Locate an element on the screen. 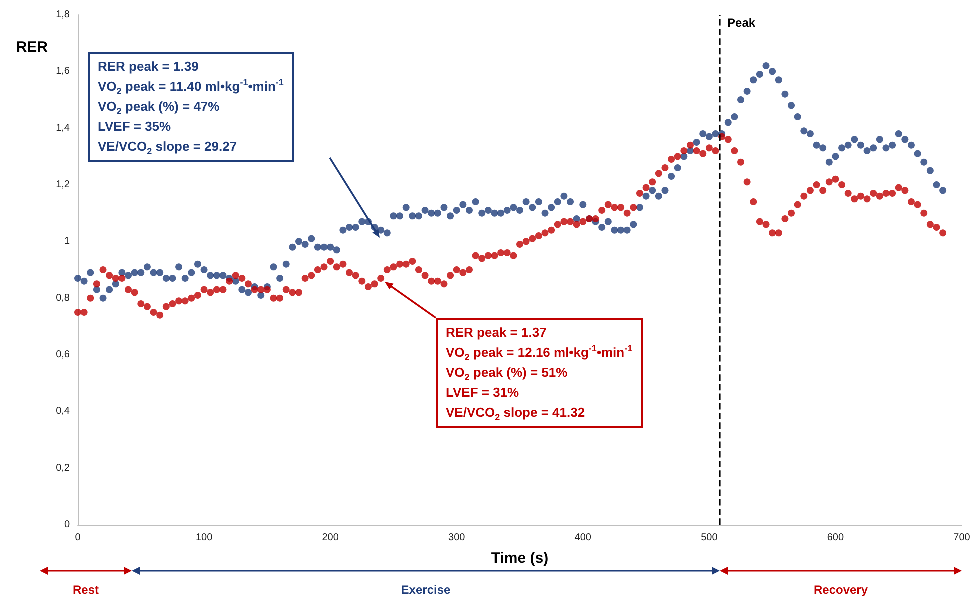  y-tick-label: 0,8 is located at coordinates (63, 298).